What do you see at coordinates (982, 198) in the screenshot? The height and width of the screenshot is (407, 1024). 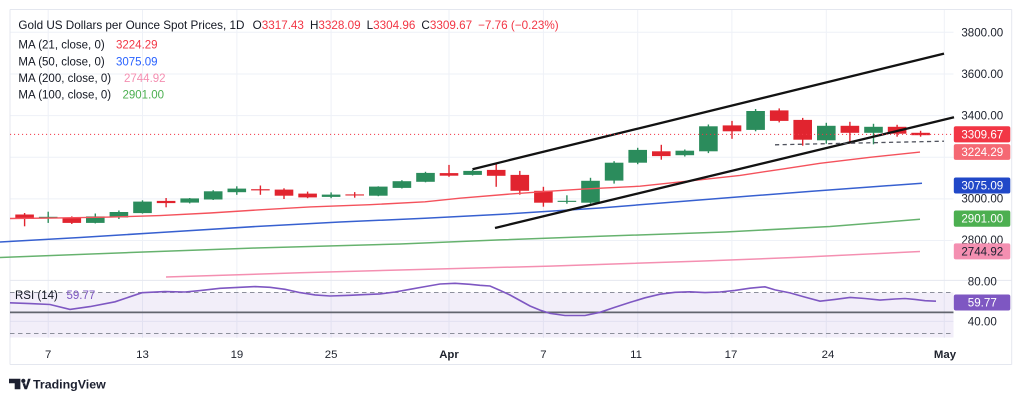 I see `svg-text: 3000.00` at bounding box center [982, 198].